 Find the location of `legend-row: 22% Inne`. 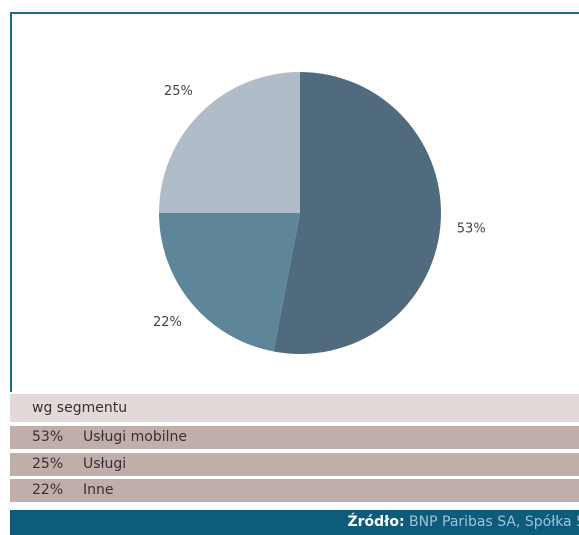

legend-row: 22% Inne is located at coordinates (294, 490).